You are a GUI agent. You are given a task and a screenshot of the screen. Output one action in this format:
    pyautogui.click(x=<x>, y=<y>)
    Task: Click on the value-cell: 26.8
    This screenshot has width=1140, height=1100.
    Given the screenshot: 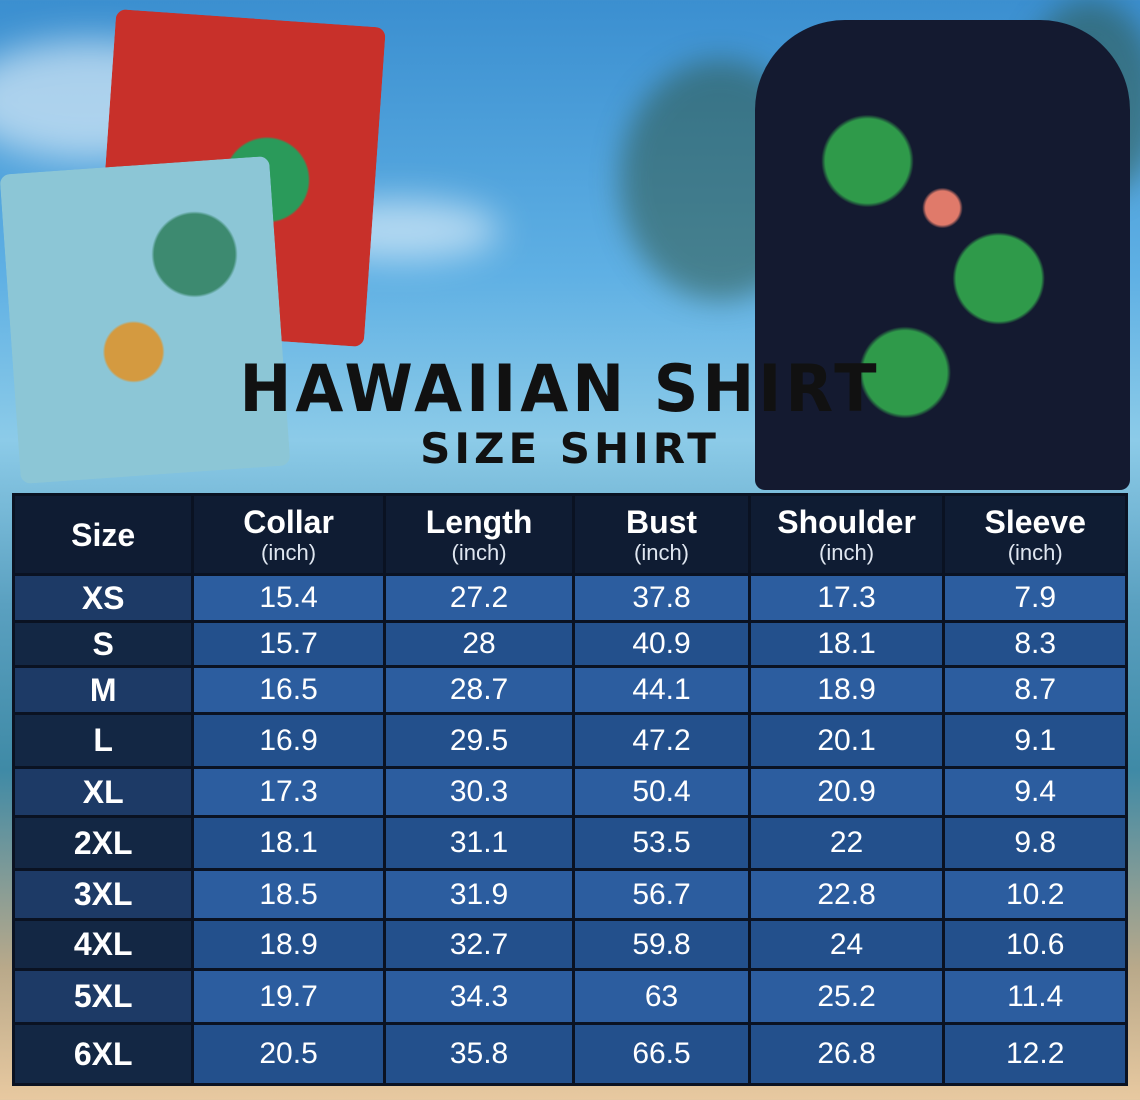 What is the action you would take?
    pyautogui.click(x=846, y=1054)
    